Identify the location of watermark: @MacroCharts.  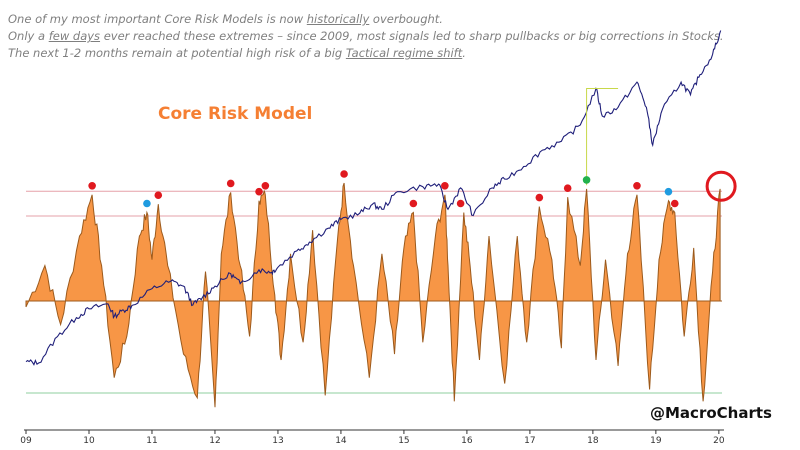
(711, 413).